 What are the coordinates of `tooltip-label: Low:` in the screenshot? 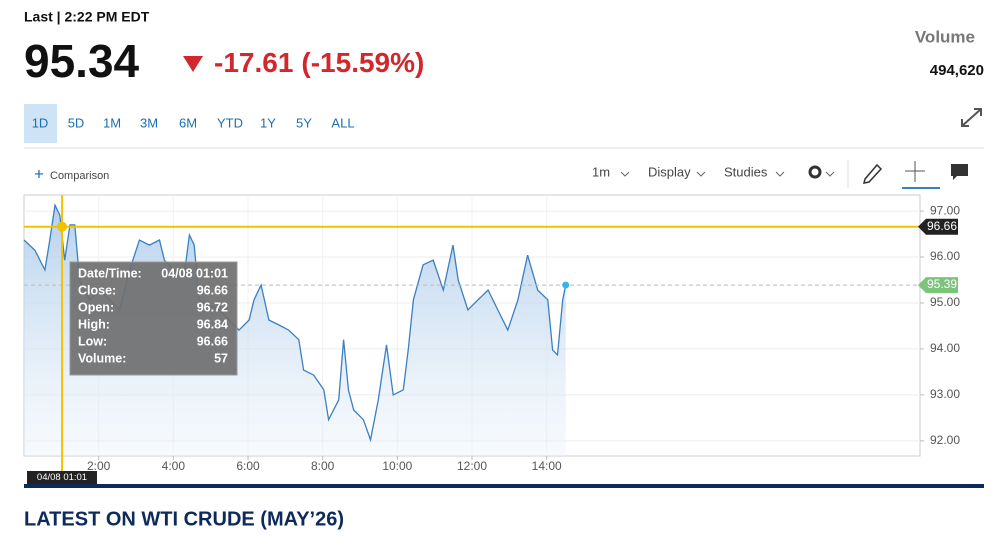 It's located at (92, 341).